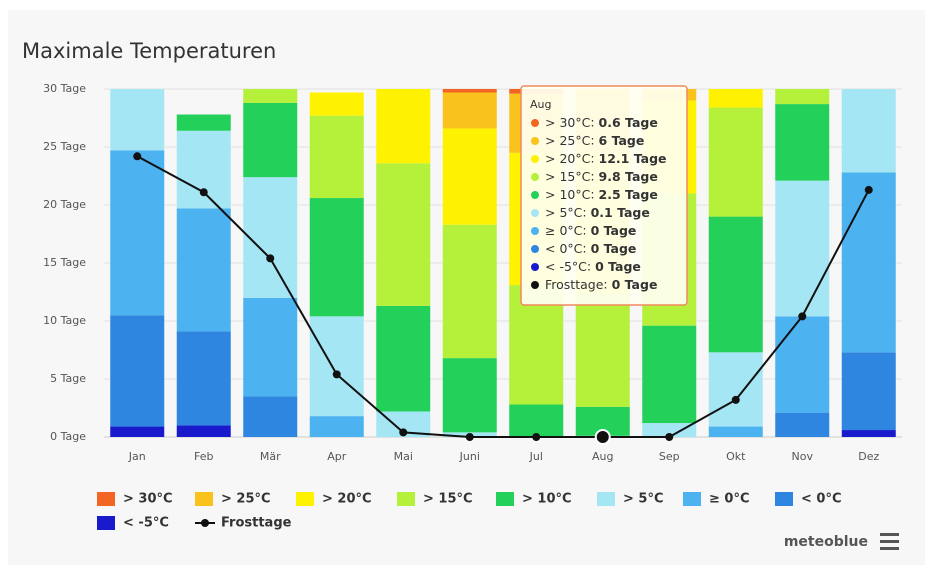 The width and height of the screenshot is (930, 568). What do you see at coordinates (643, 499) in the screenshot?
I see `legend-label: > 5°C` at bounding box center [643, 499].